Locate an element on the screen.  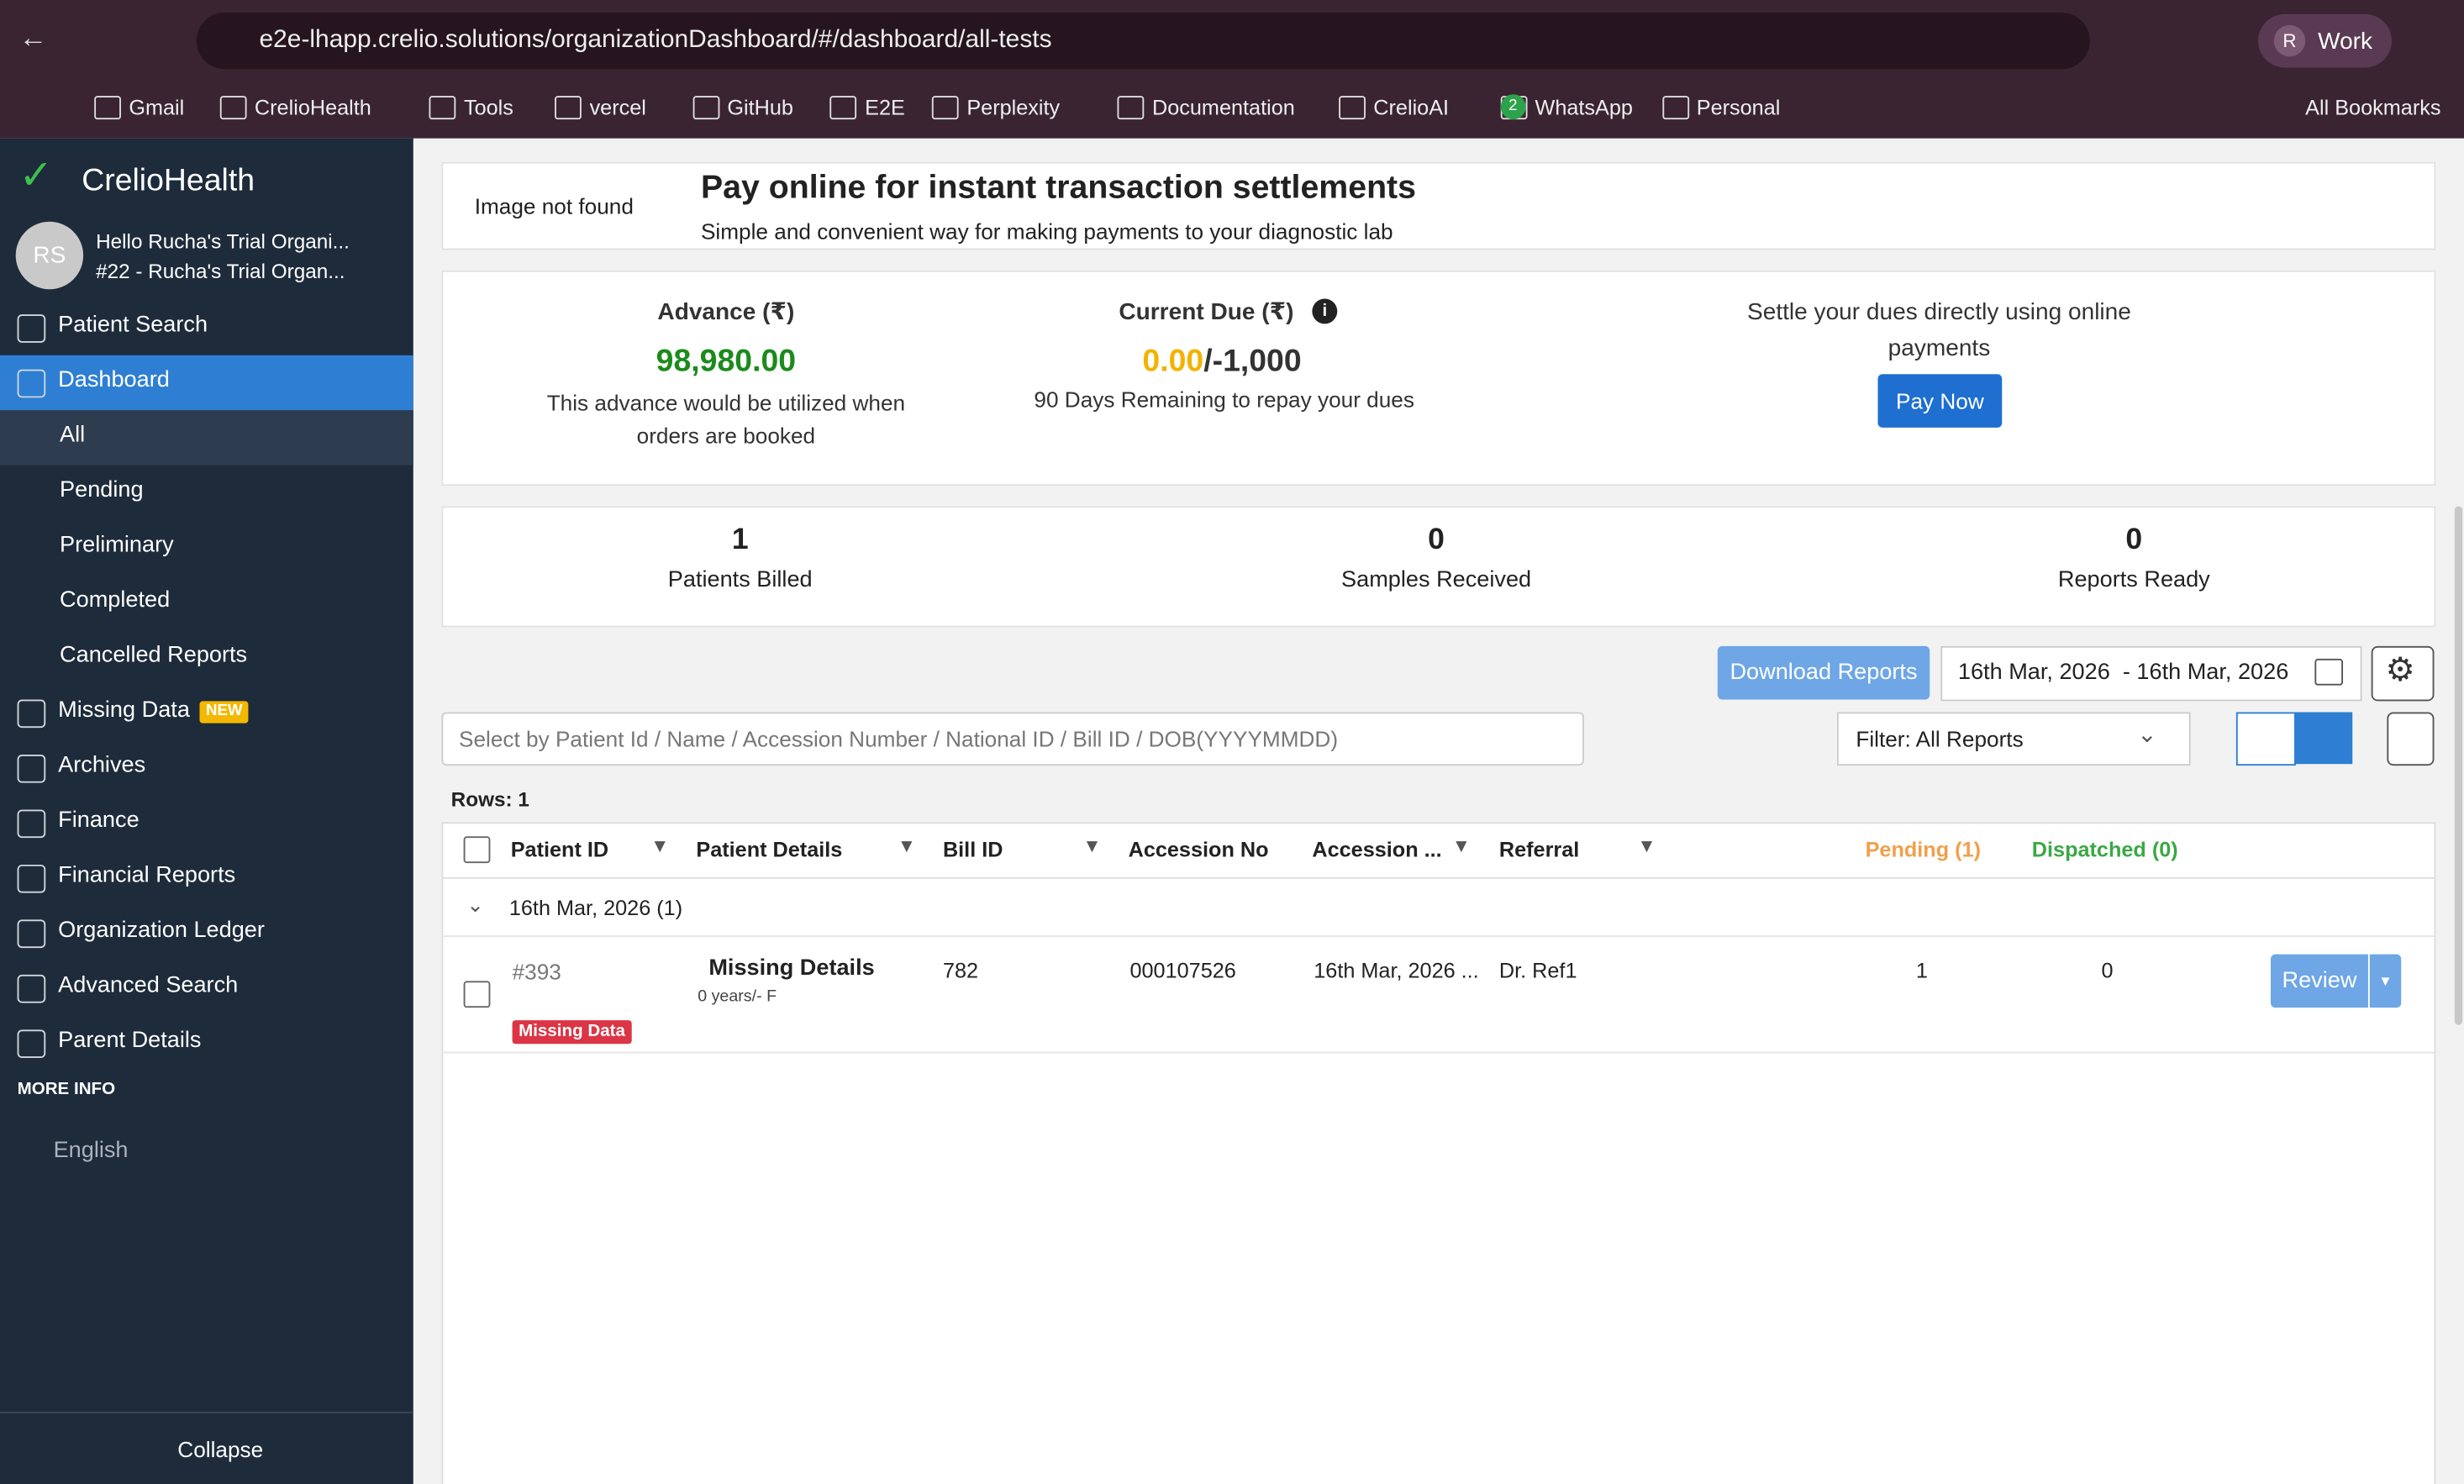
collapse: Collapse is located at coordinates (220, 1449).